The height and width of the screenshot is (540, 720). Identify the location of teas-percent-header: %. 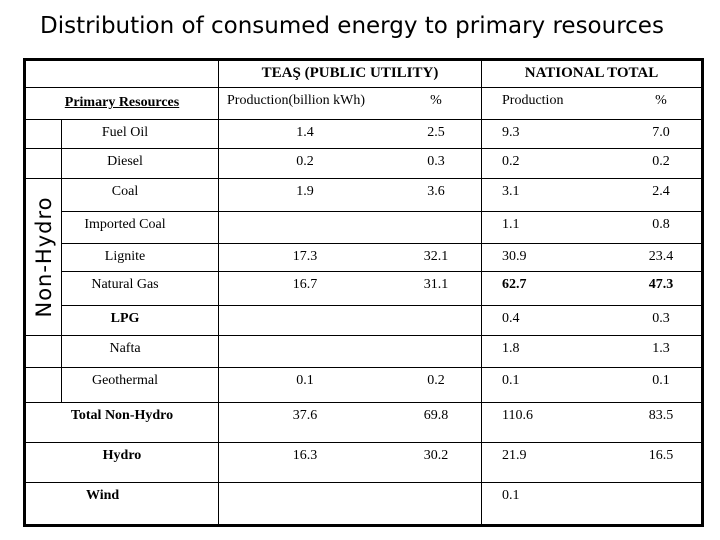
(436, 100).